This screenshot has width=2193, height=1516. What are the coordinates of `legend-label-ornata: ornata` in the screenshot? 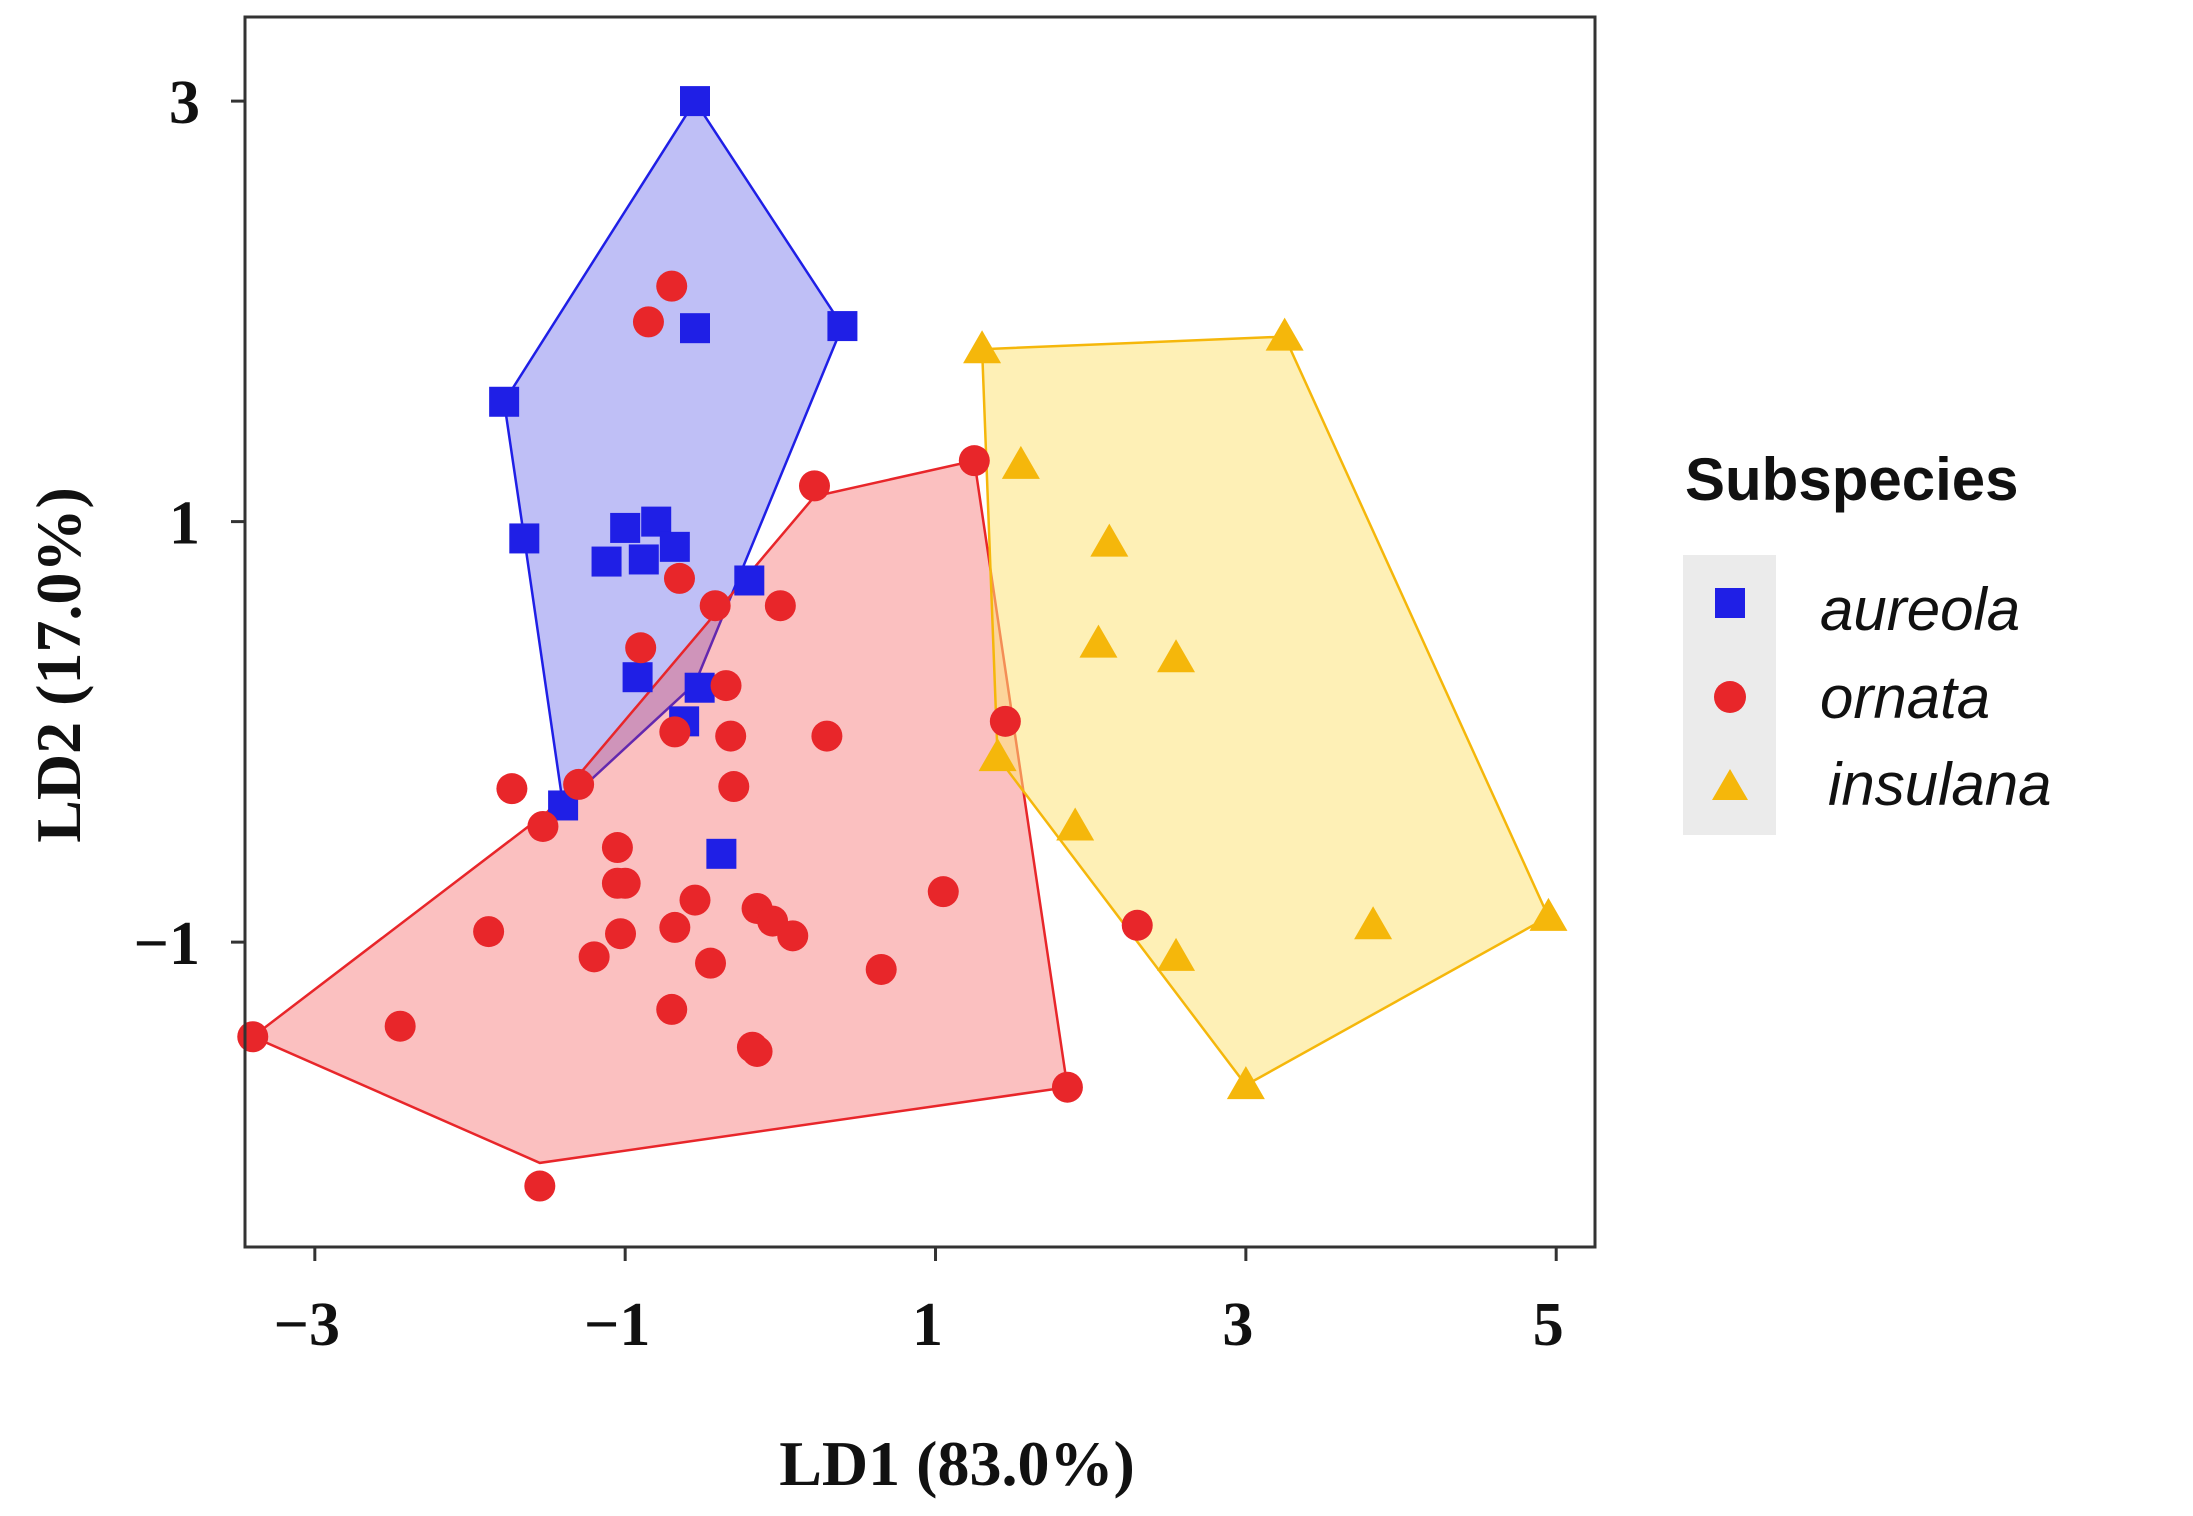 It's located at (1905, 697).